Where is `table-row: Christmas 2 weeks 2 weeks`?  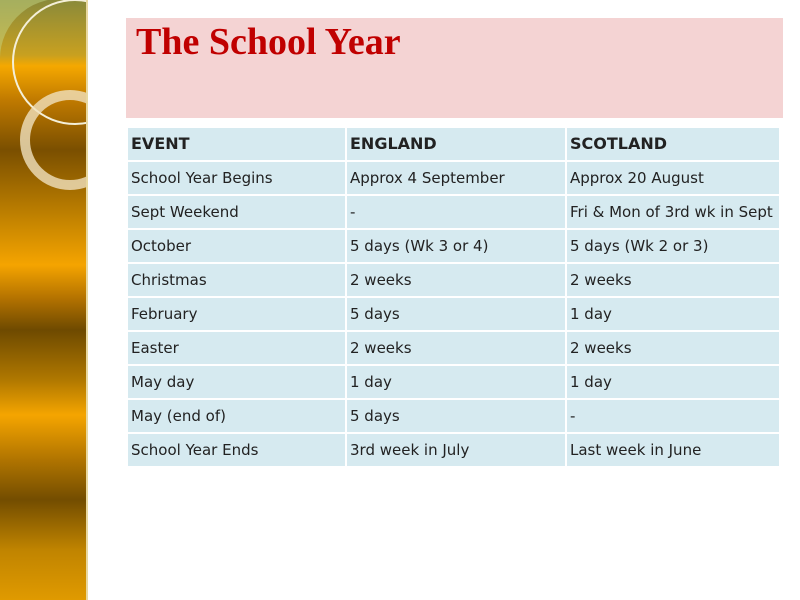
table-row: Christmas 2 weeks 2 weeks is located at coordinates (453, 280).